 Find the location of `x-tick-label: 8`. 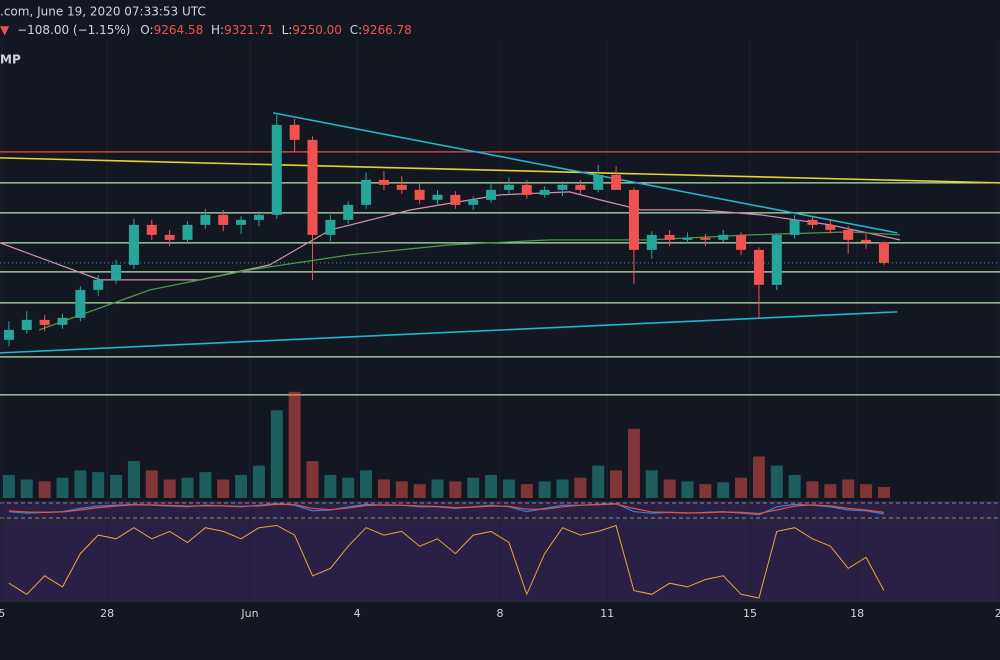

x-tick-label: 8 is located at coordinates (500, 613).